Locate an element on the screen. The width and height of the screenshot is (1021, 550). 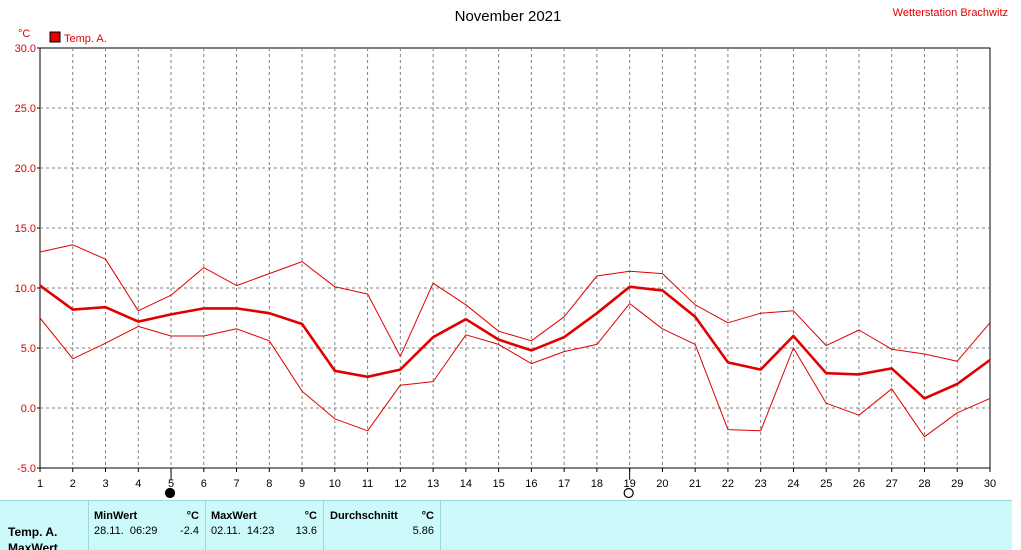
x-tick-label: 27 is located at coordinates (892, 484).